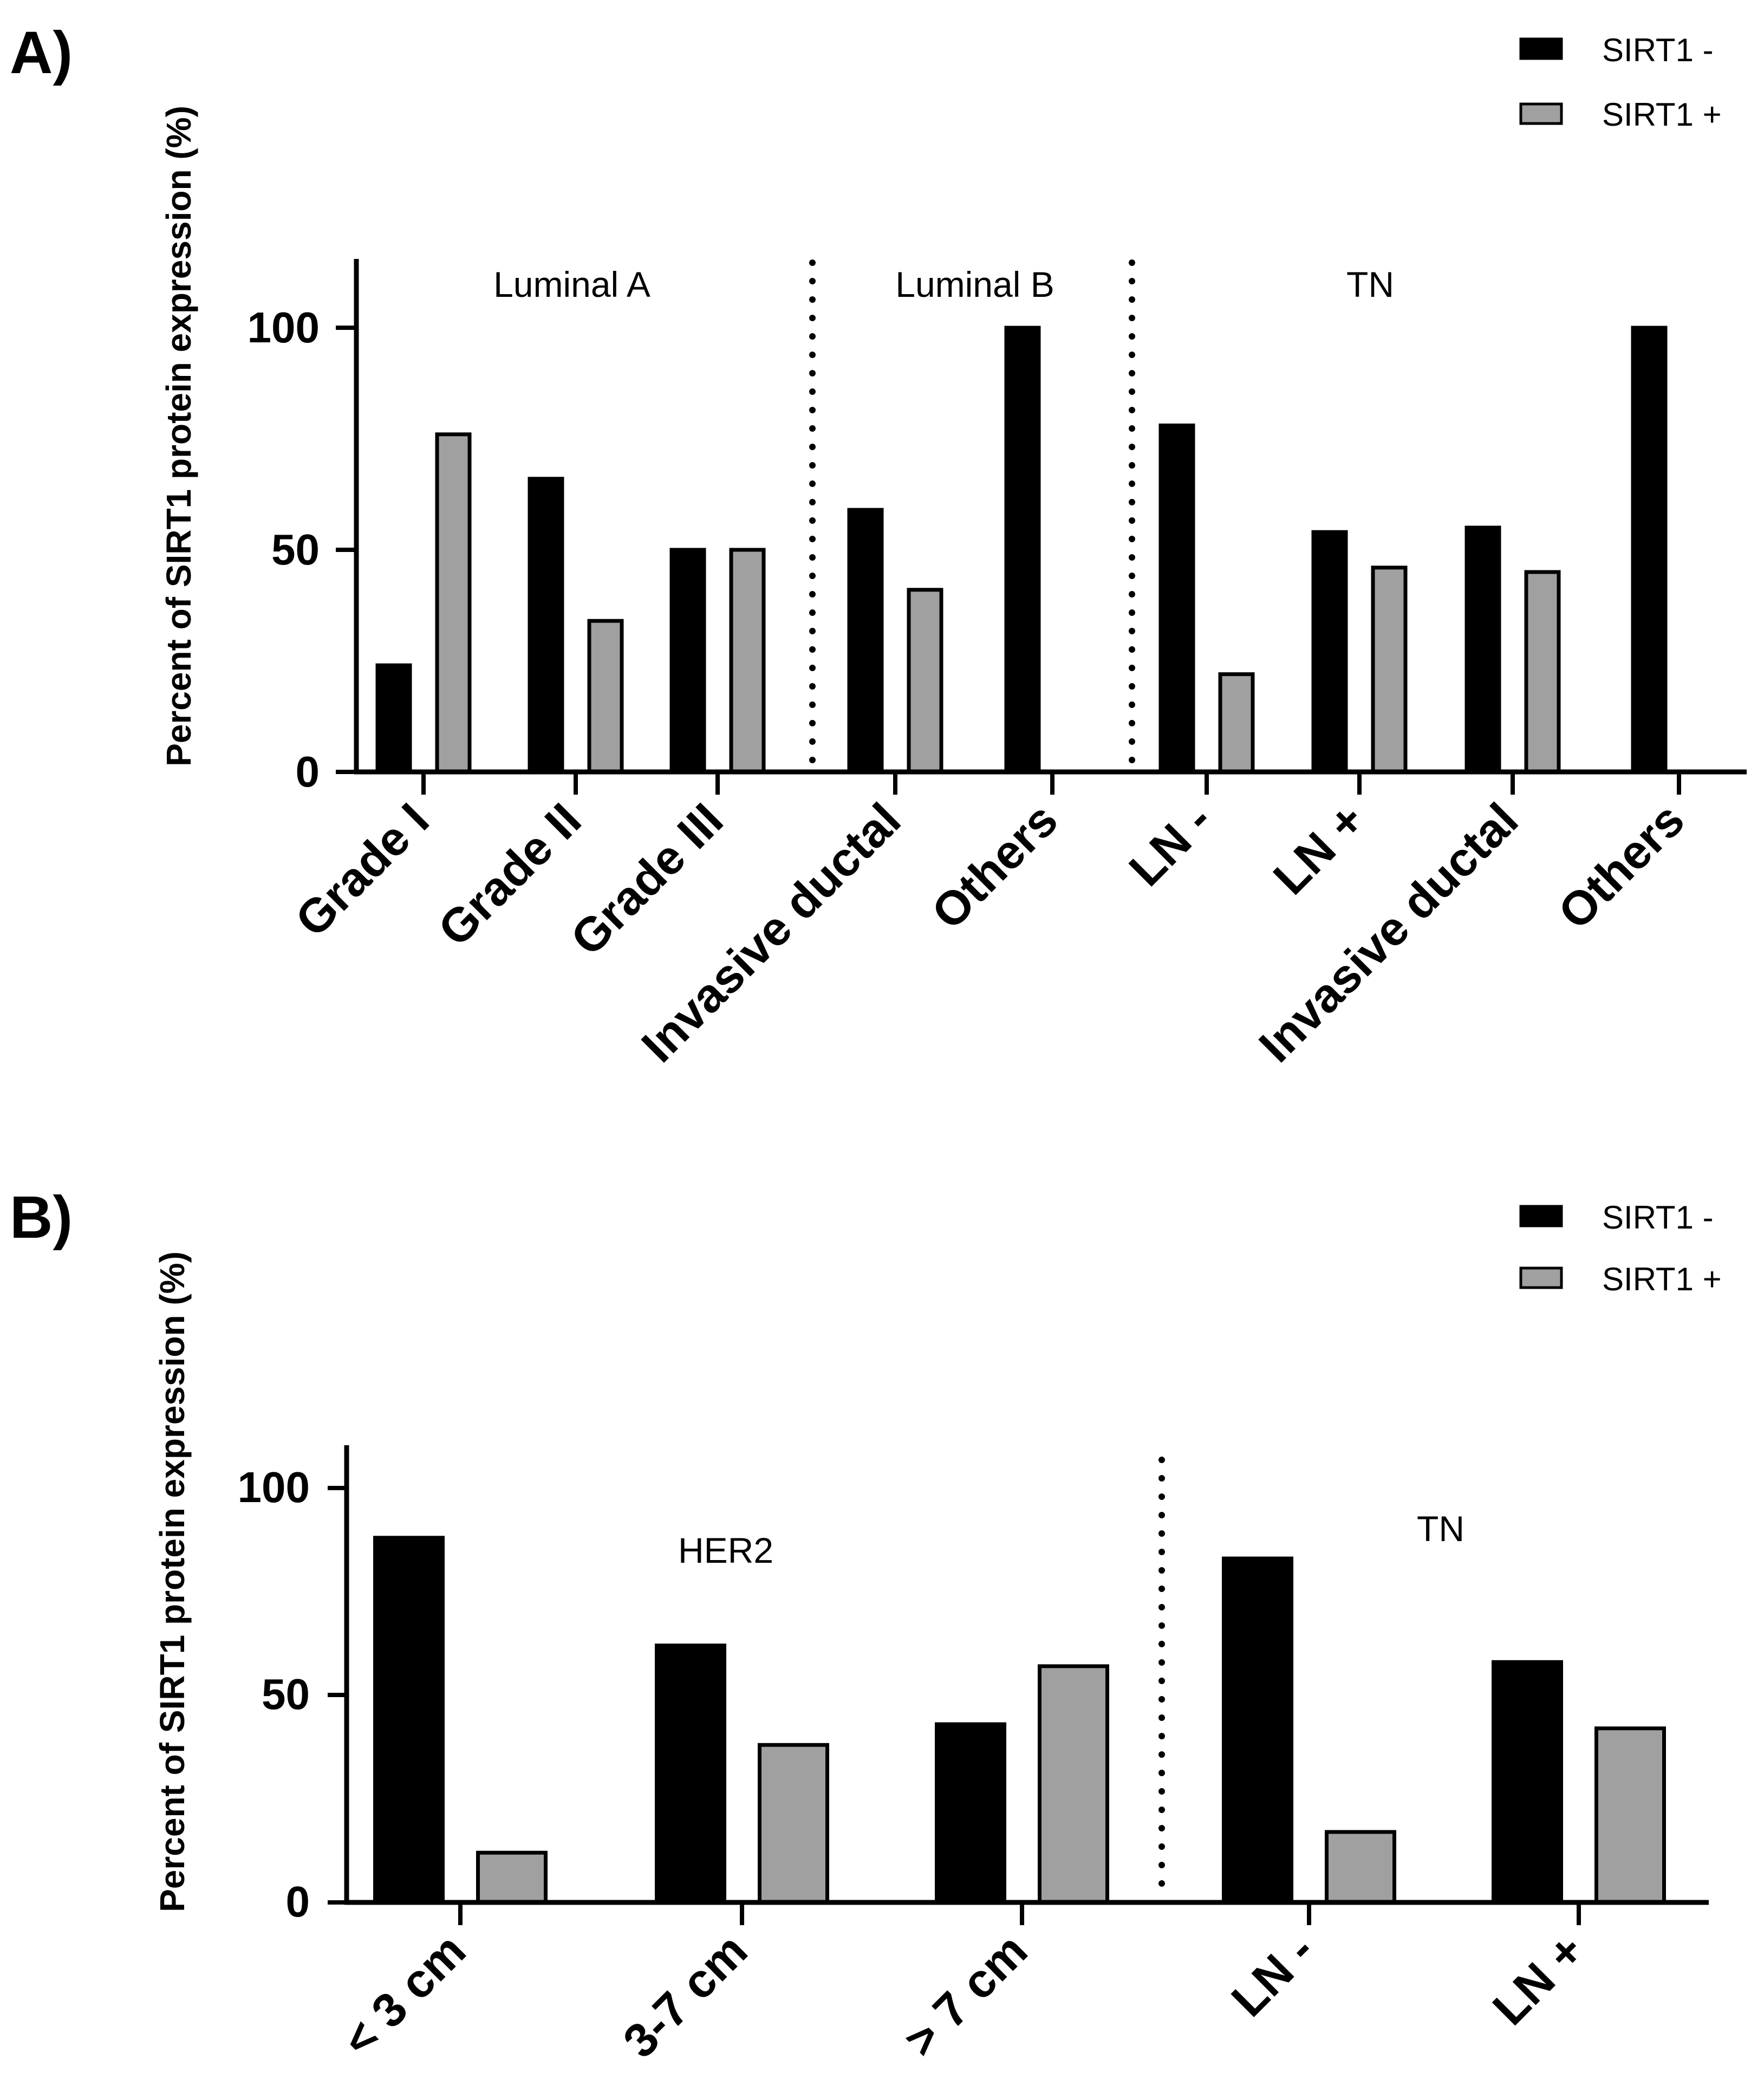 Image resolution: width=1764 pixels, height=2092 pixels. Describe the element at coordinates (1073, 1784) in the screenshot. I see `bar-sirt1-pos-gt-7-cm` at that location.